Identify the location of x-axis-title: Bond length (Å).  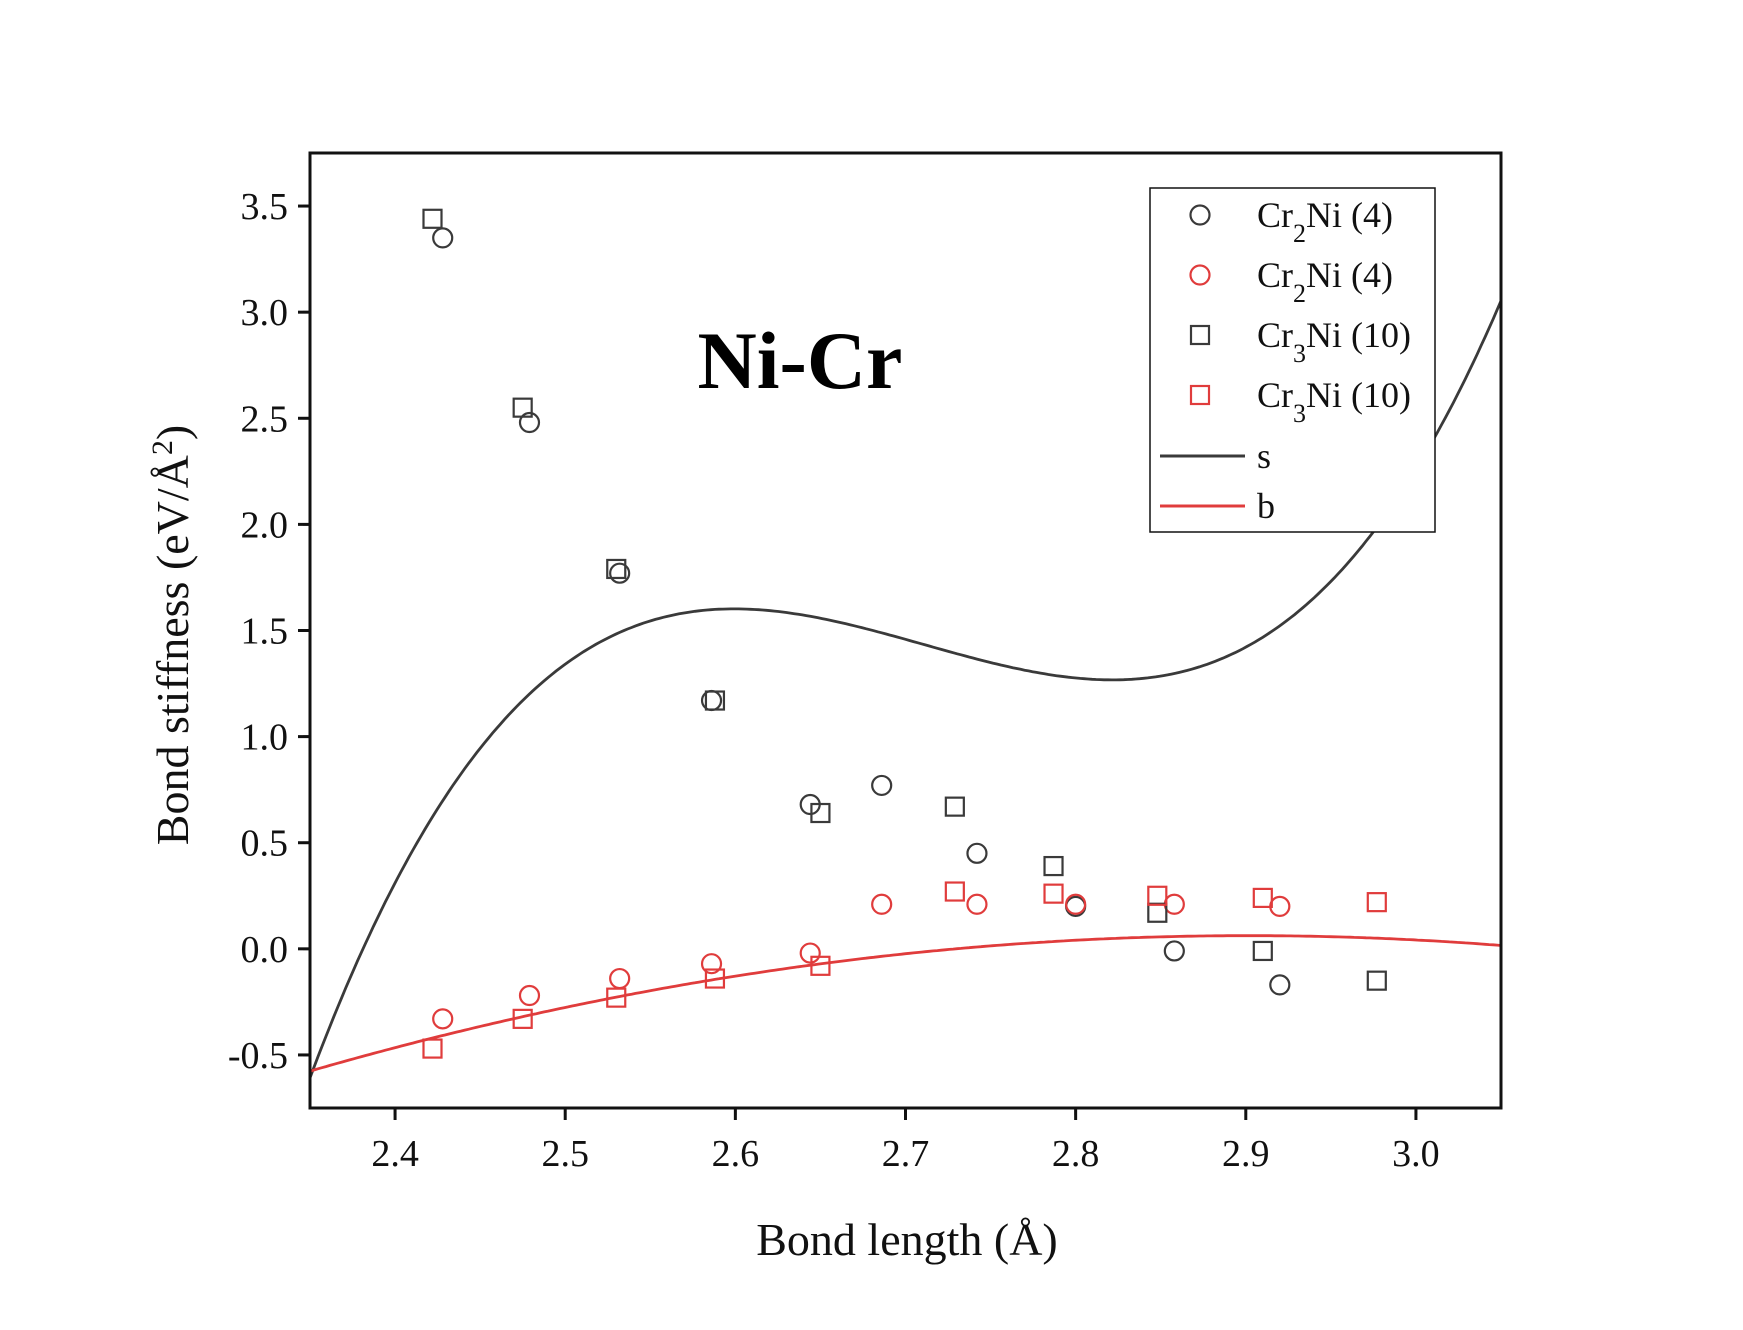
(907, 1239).